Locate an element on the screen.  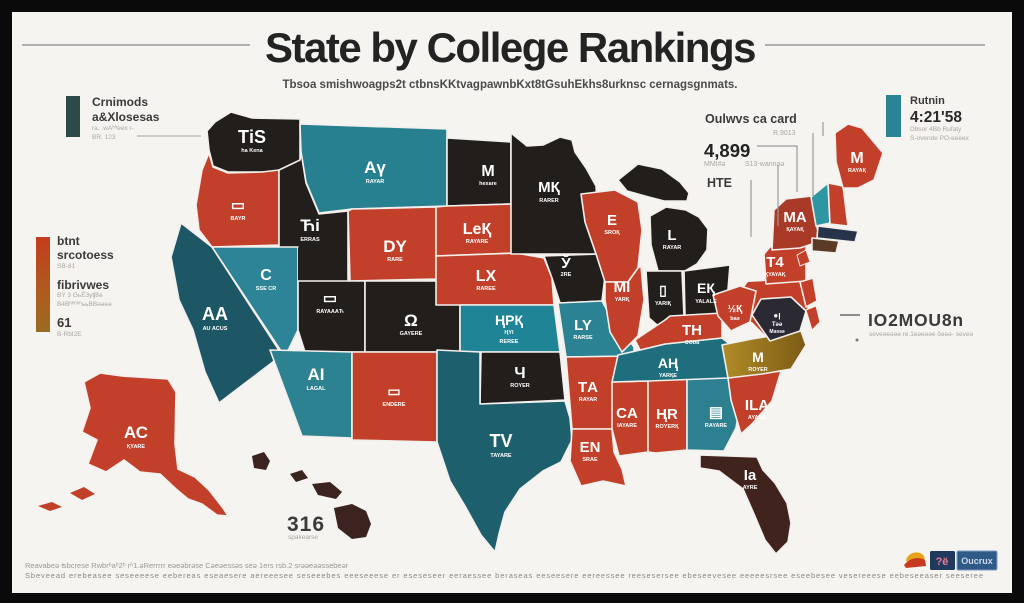
svg-text: ҚAYAҚ is located at coordinates (795, 230).